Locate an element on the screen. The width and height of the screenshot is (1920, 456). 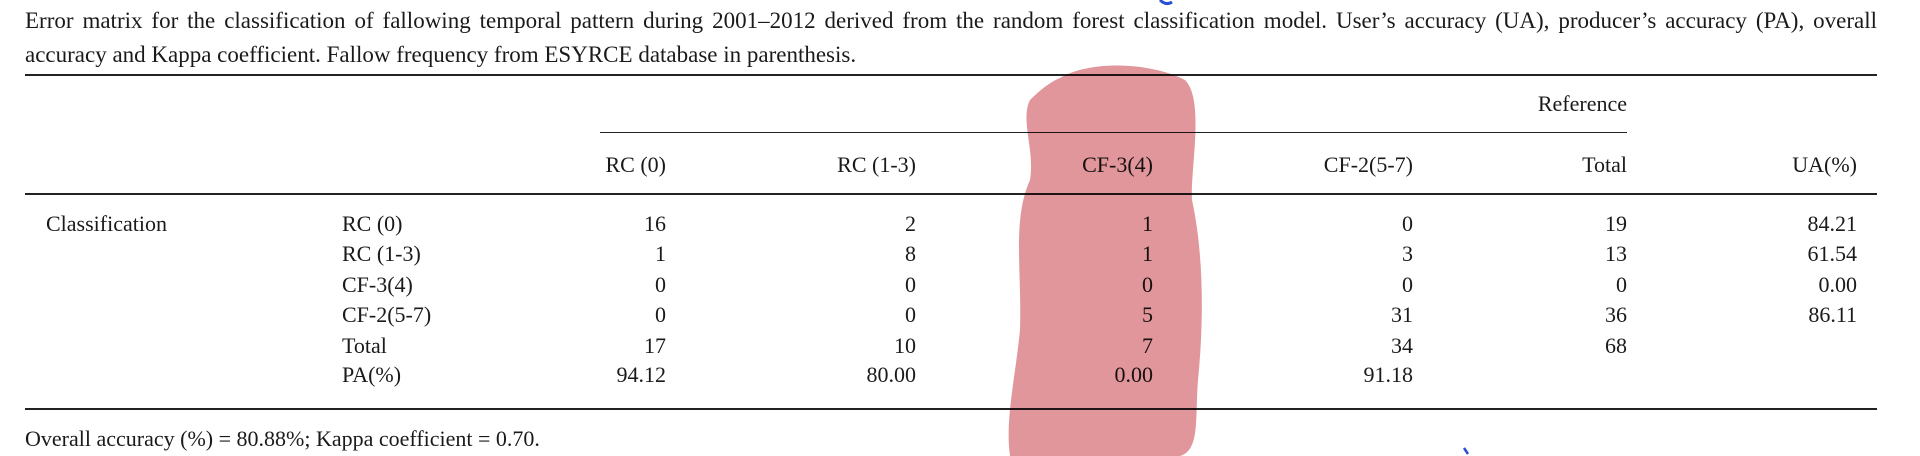
cell: 84.21 is located at coordinates (1832, 223).